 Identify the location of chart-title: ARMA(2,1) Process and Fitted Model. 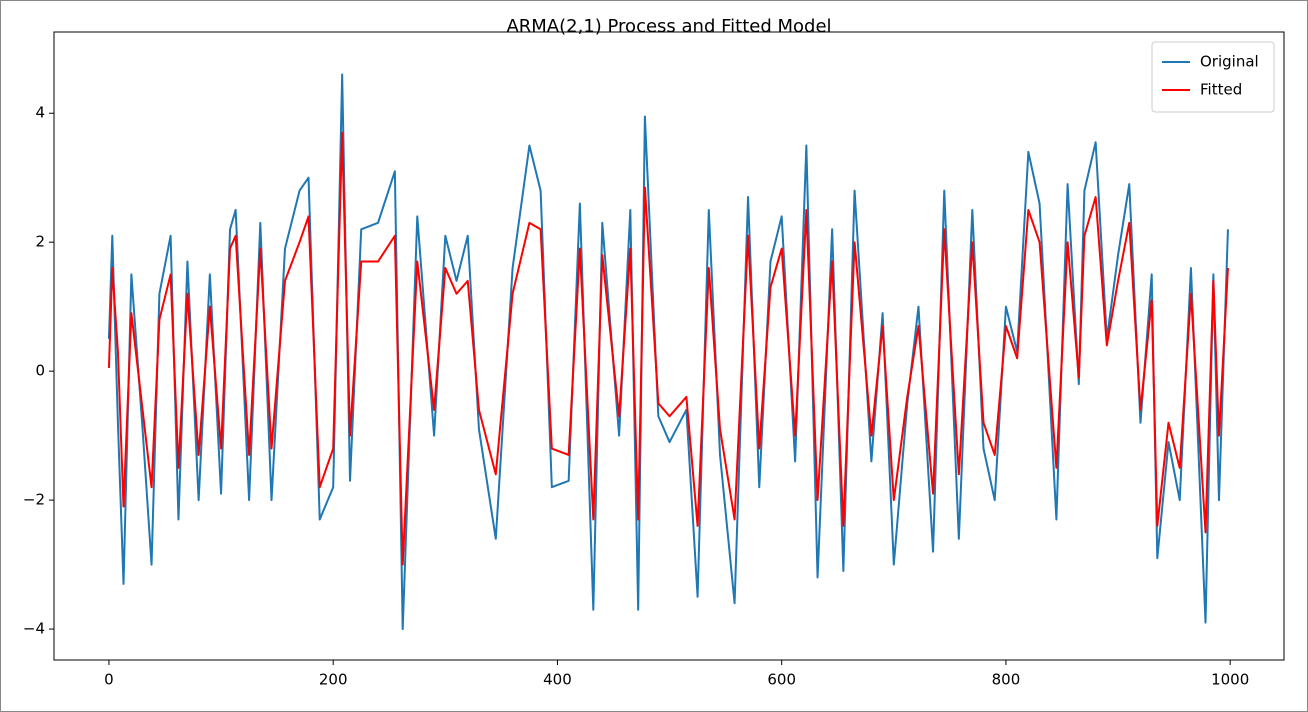
(668, 26).